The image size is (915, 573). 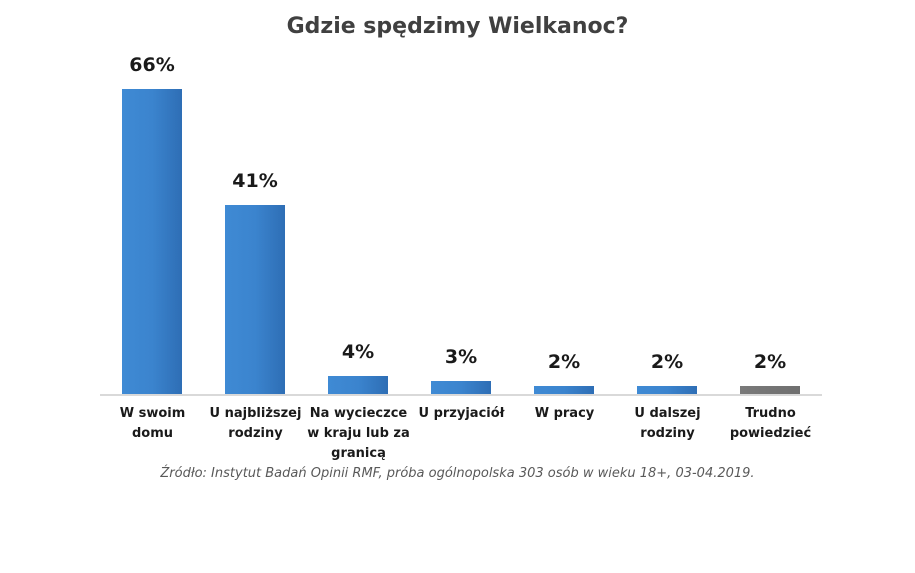 What do you see at coordinates (564, 413) in the screenshot?
I see `category-label: W pracy` at bounding box center [564, 413].